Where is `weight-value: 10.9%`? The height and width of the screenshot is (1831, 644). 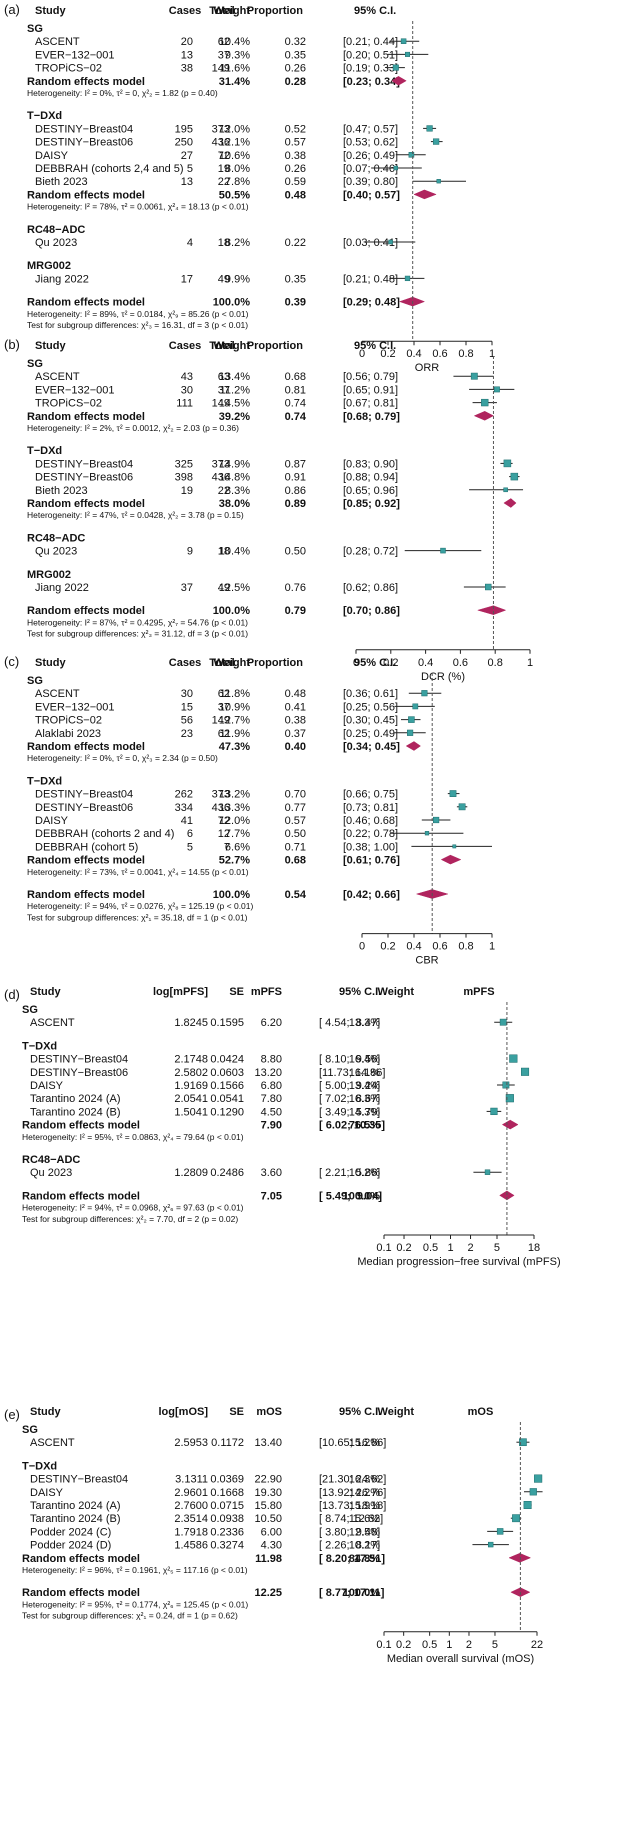 weight-value: 10.9% is located at coordinates (234, 707).